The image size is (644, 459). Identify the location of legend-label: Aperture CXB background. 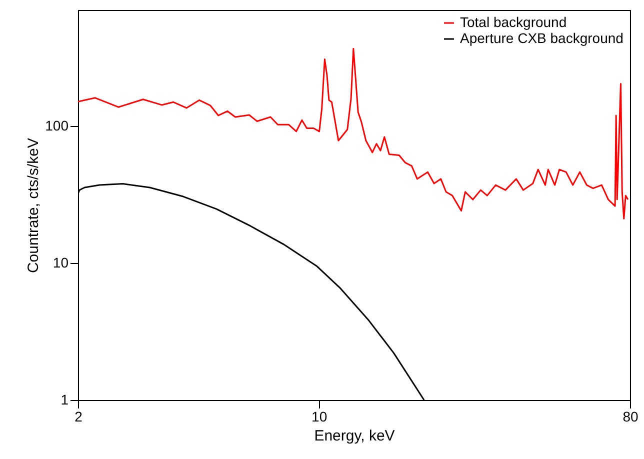
(542, 38).